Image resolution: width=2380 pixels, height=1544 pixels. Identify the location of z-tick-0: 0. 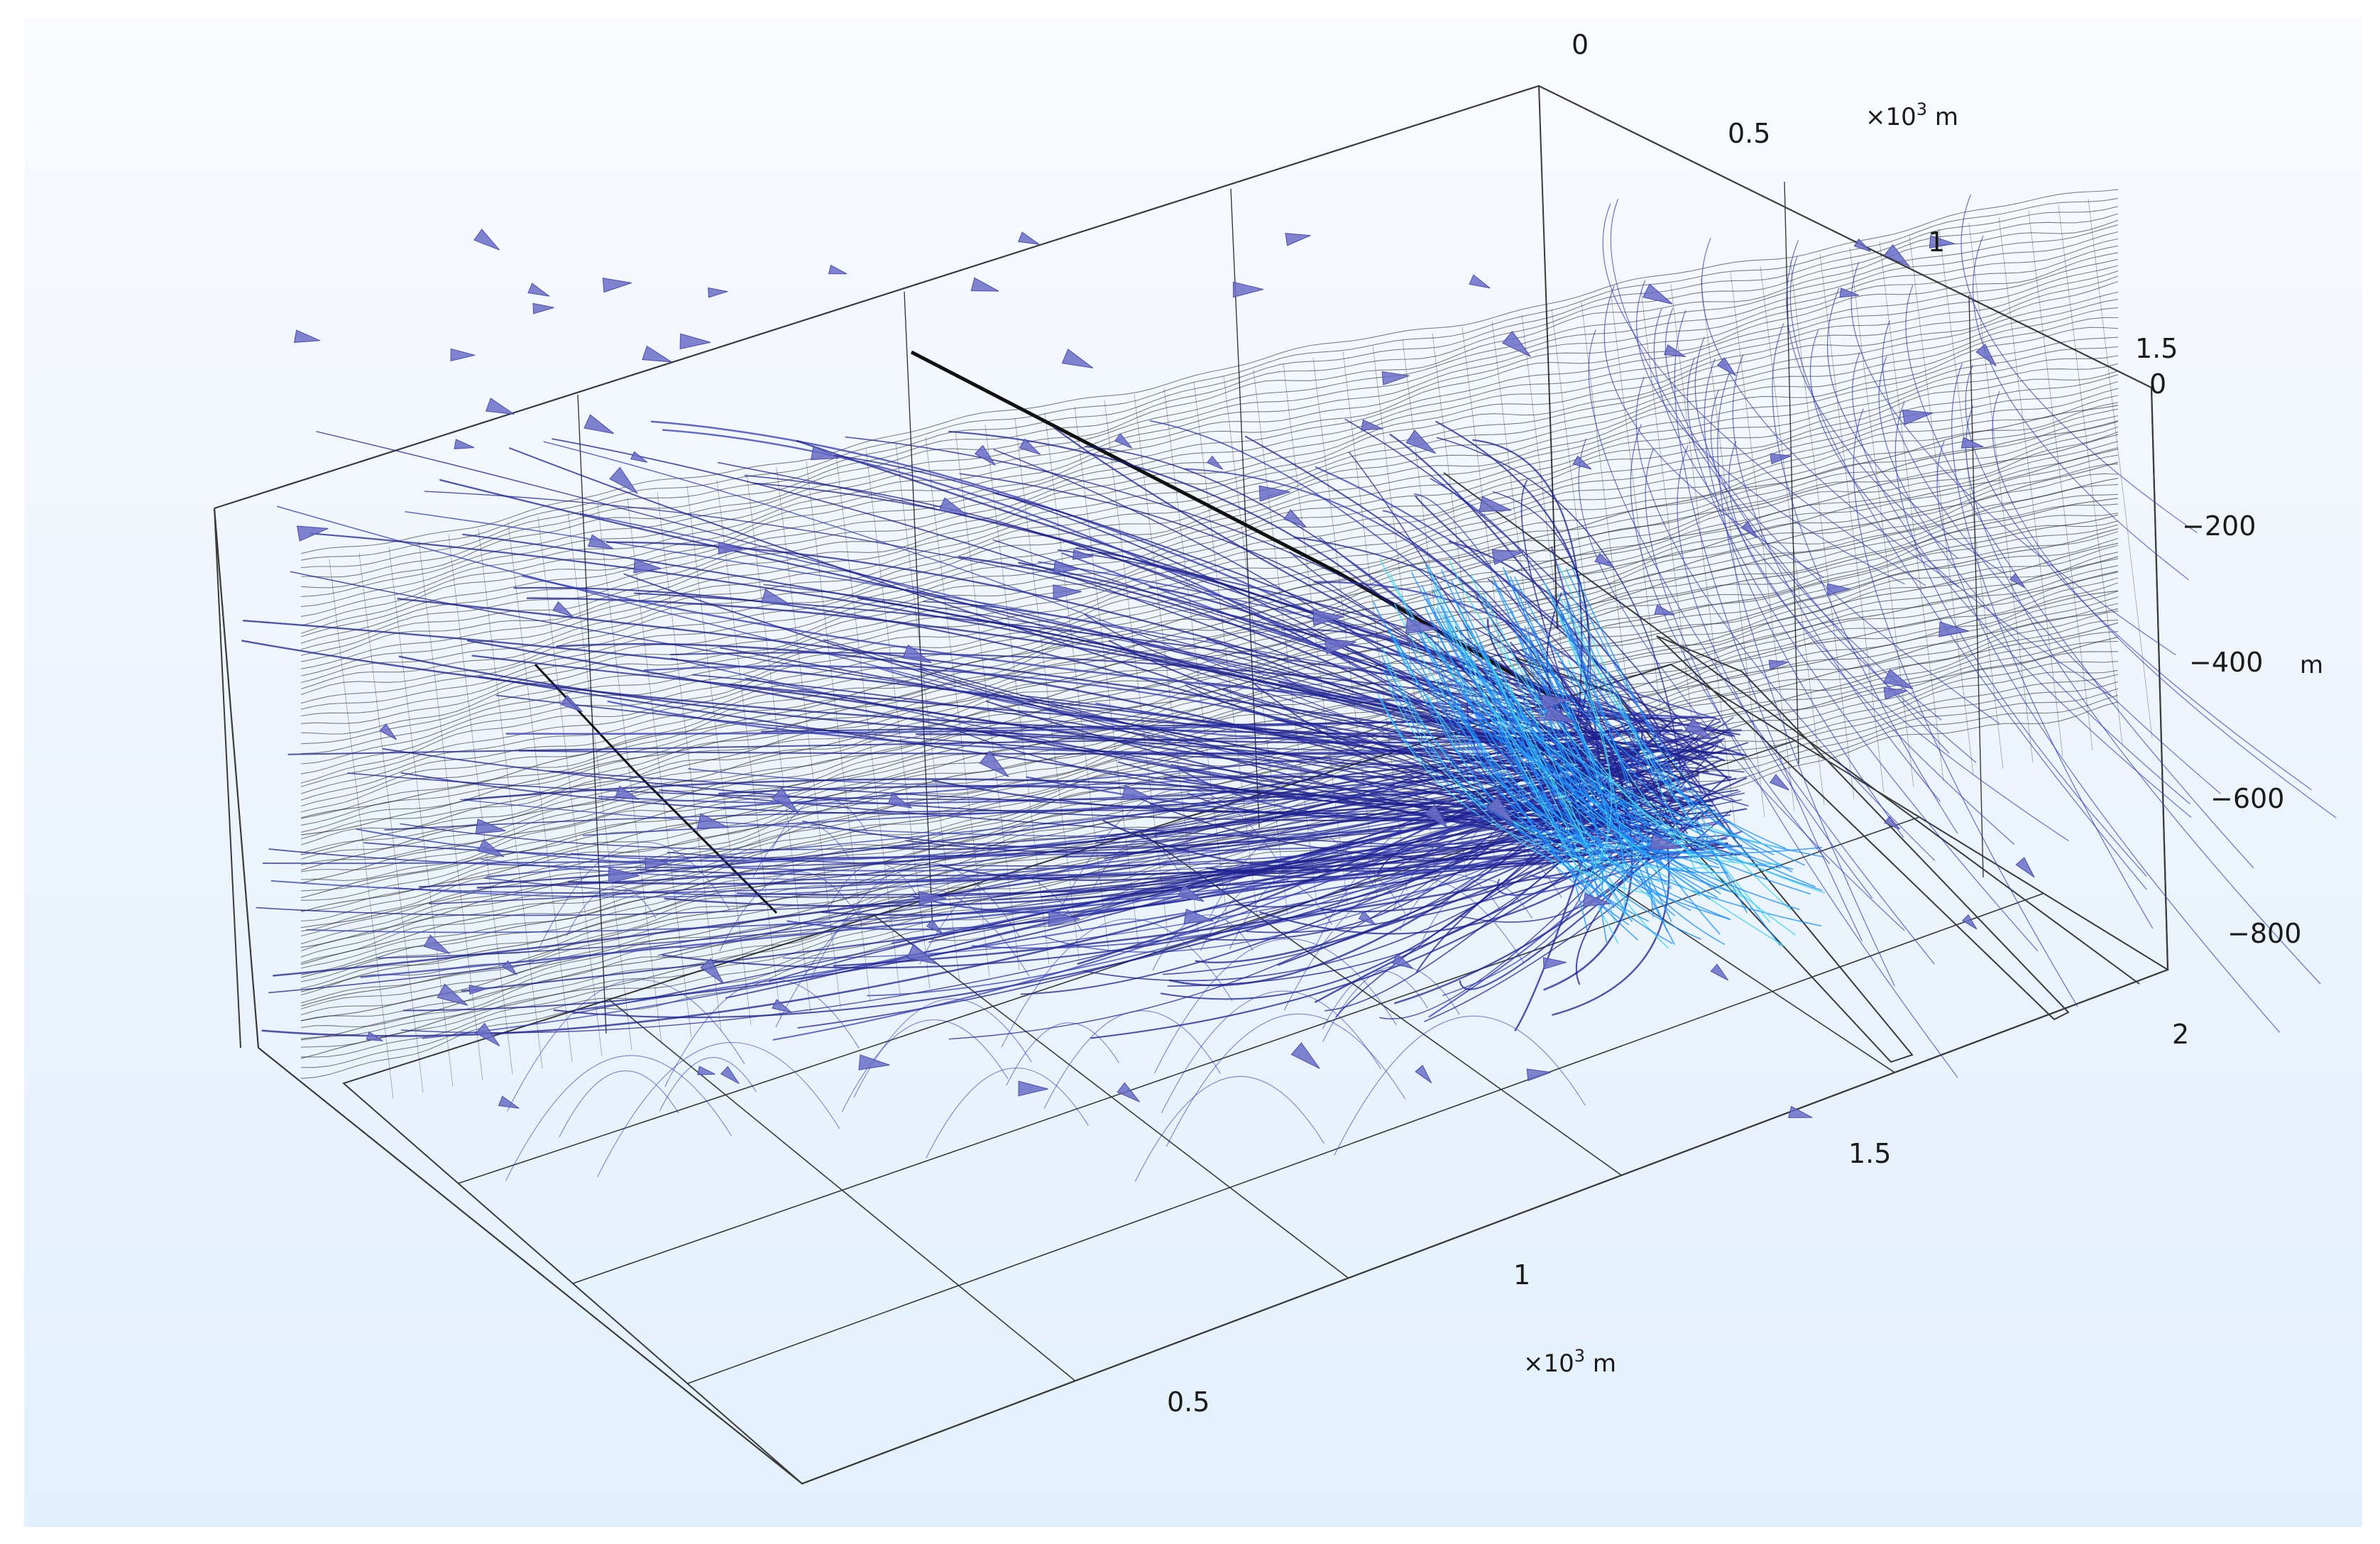
(2157, 384).